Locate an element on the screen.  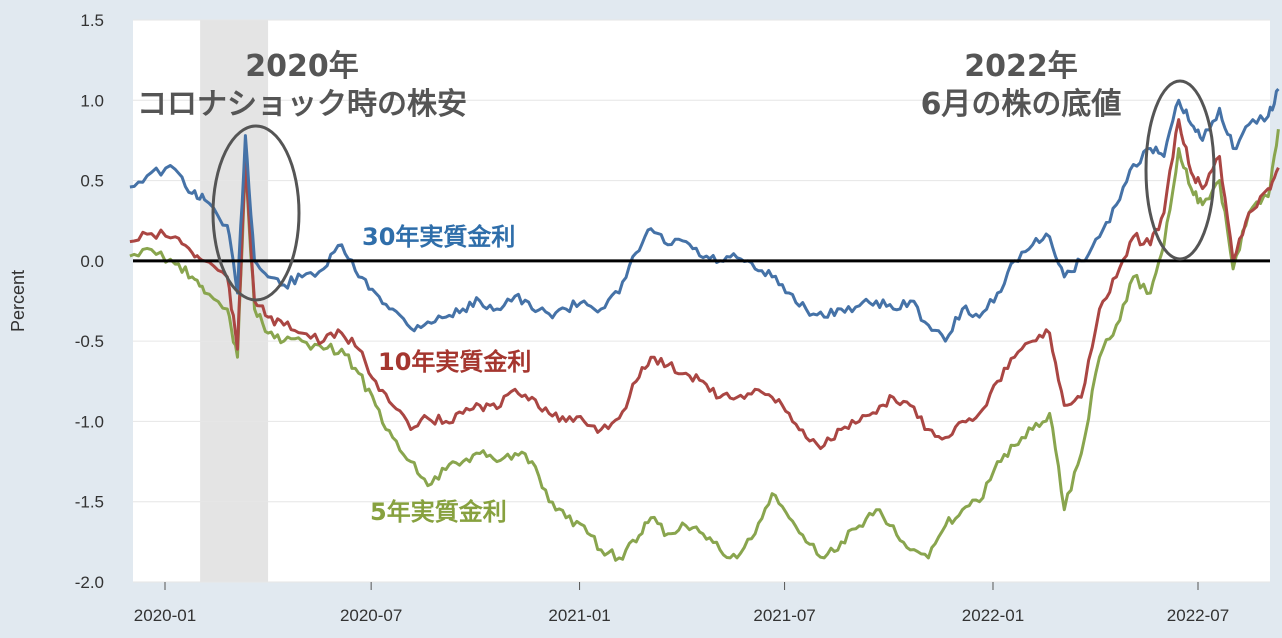
x-tick-label: 2020-01 is located at coordinates (165, 615).